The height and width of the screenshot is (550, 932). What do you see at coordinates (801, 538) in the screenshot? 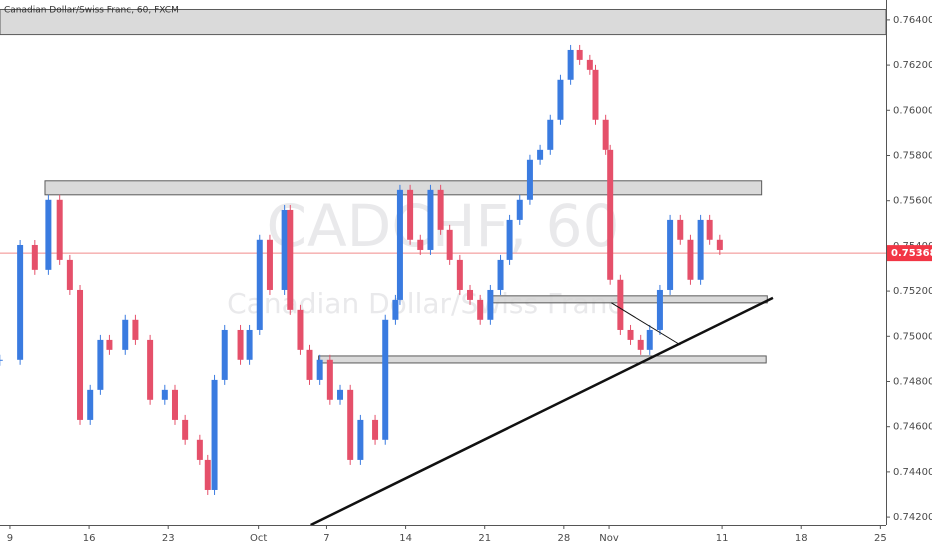
I see `x-tick-label: 18` at bounding box center [801, 538].